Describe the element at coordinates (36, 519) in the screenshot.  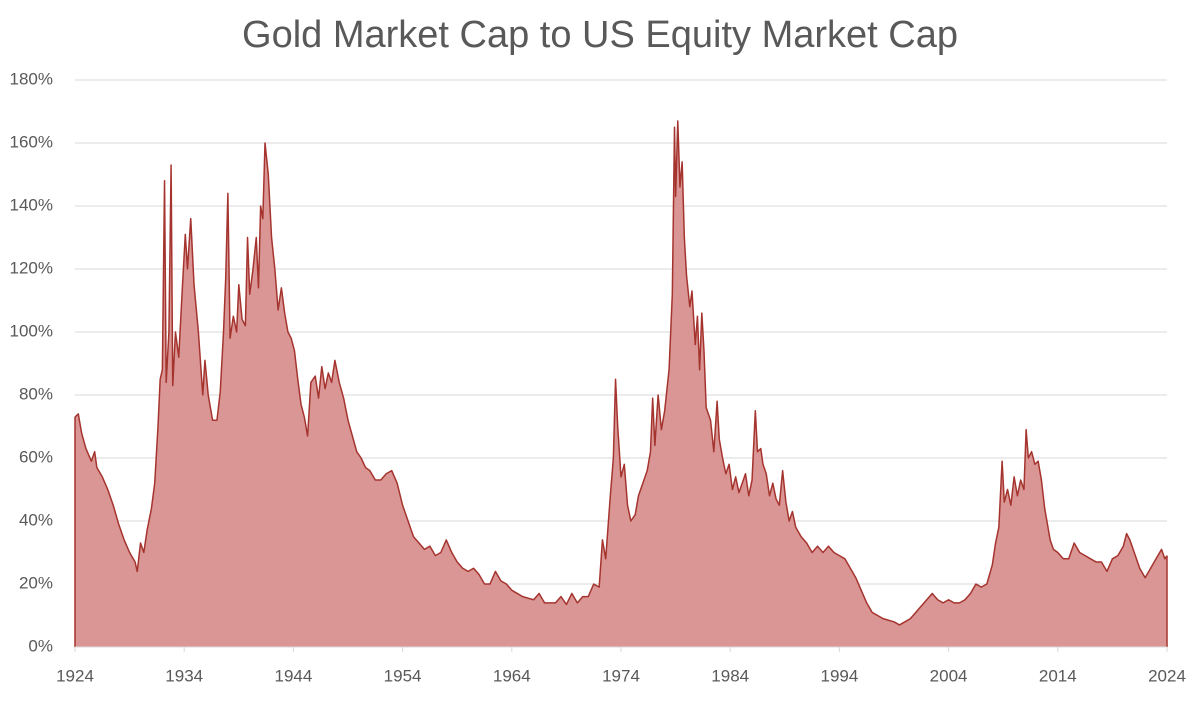
I see `y-tick-label: 40%` at that location.